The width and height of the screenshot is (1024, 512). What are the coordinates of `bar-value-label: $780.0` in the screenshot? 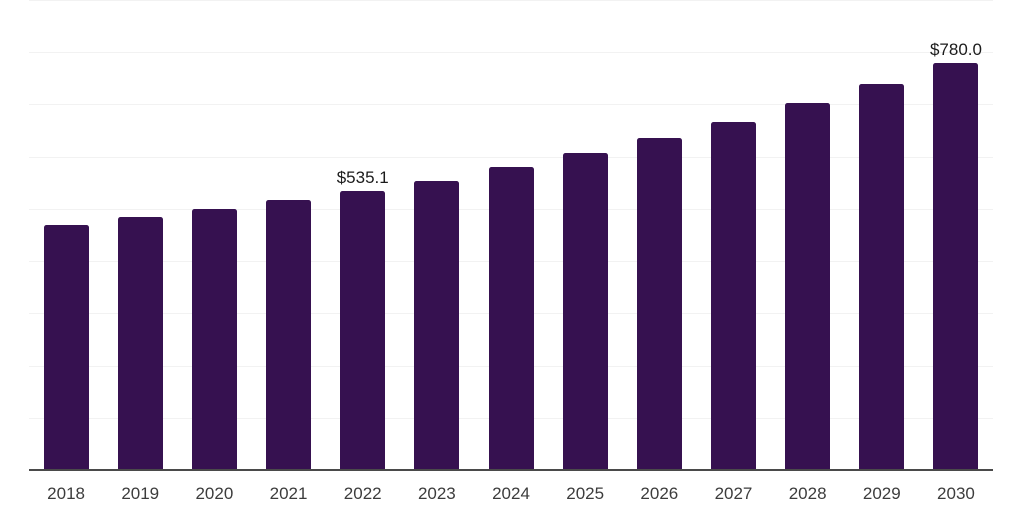 It's located at (955, 49).